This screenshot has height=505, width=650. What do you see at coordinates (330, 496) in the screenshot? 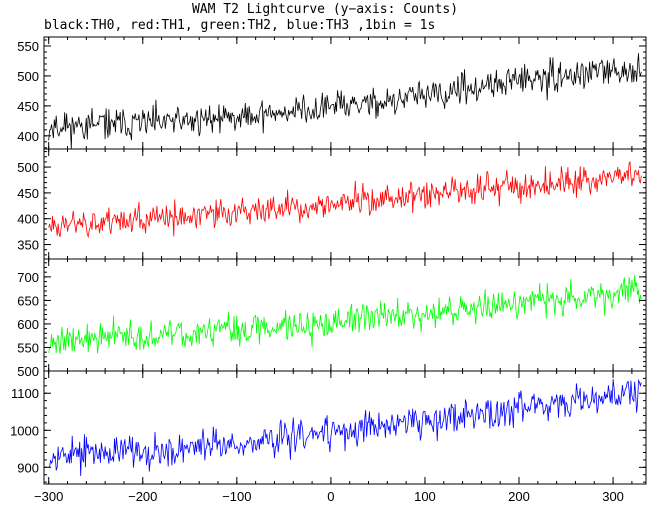
I see `x-tick-label: 0` at bounding box center [330, 496].